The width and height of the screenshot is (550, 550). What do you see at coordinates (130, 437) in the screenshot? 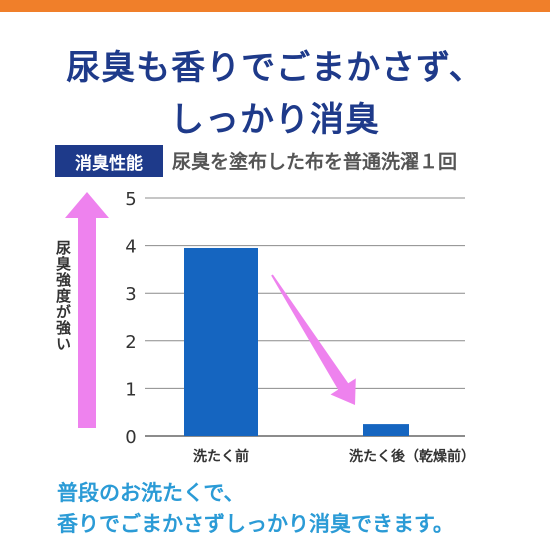
I see `y-tick-label: 0` at bounding box center [130, 437].